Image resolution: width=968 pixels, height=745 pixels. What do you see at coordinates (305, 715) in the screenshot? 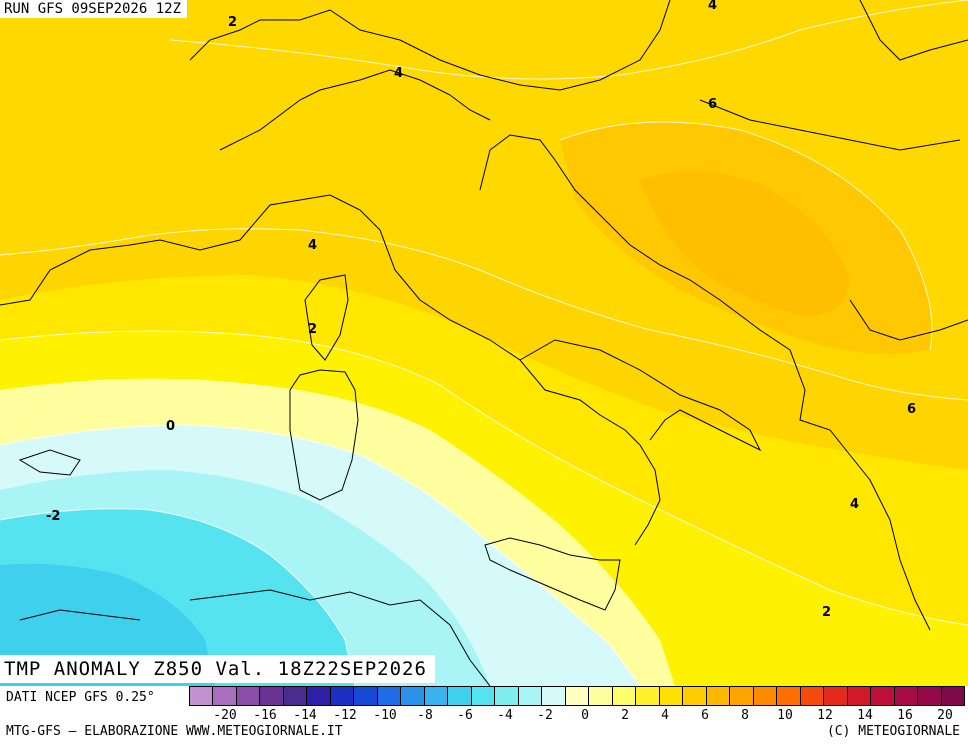
I see `legend-label: -14` at bounding box center [305, 715].